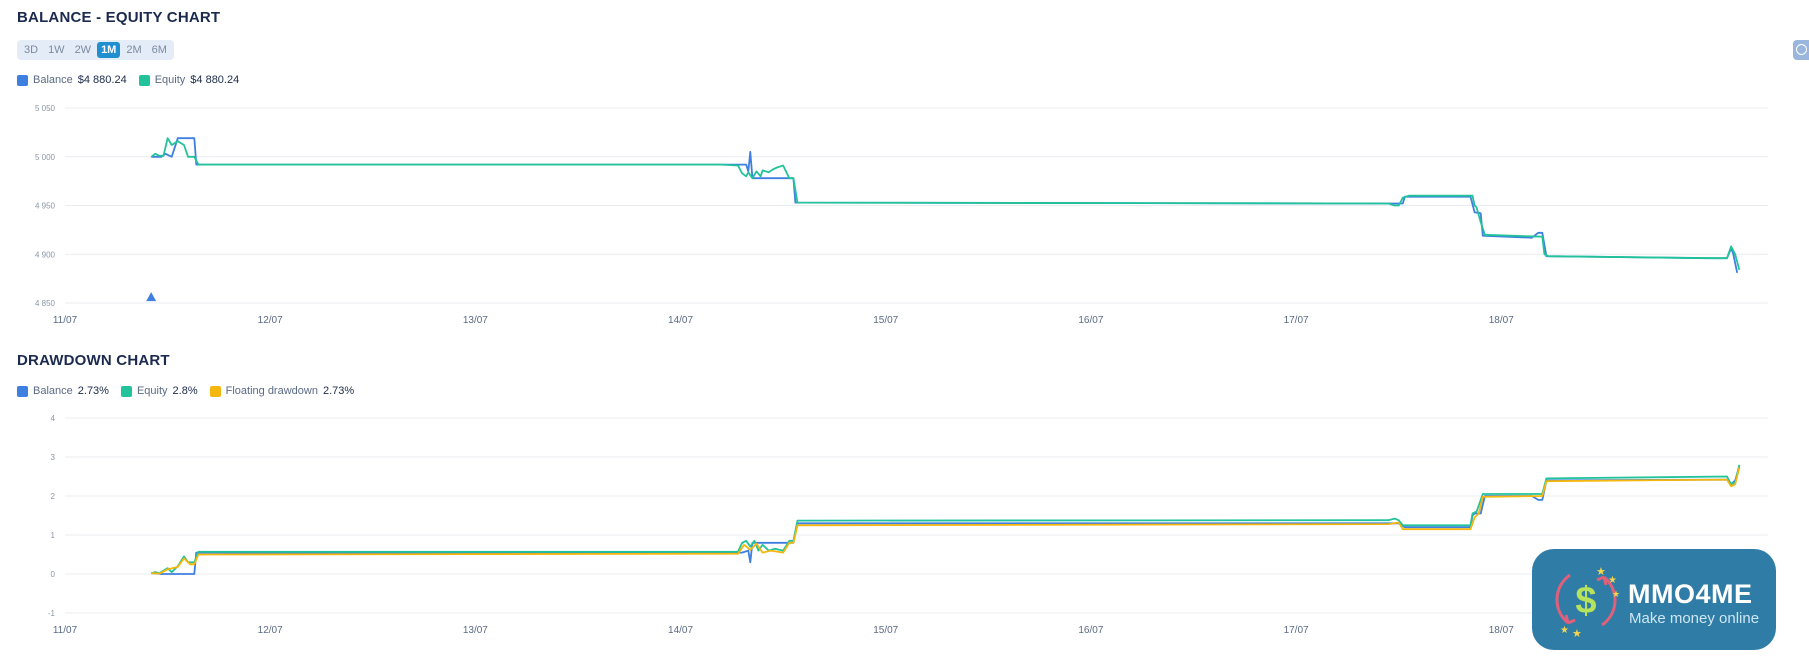  I want to click on y-tick-label: 1, so click(53, 535).